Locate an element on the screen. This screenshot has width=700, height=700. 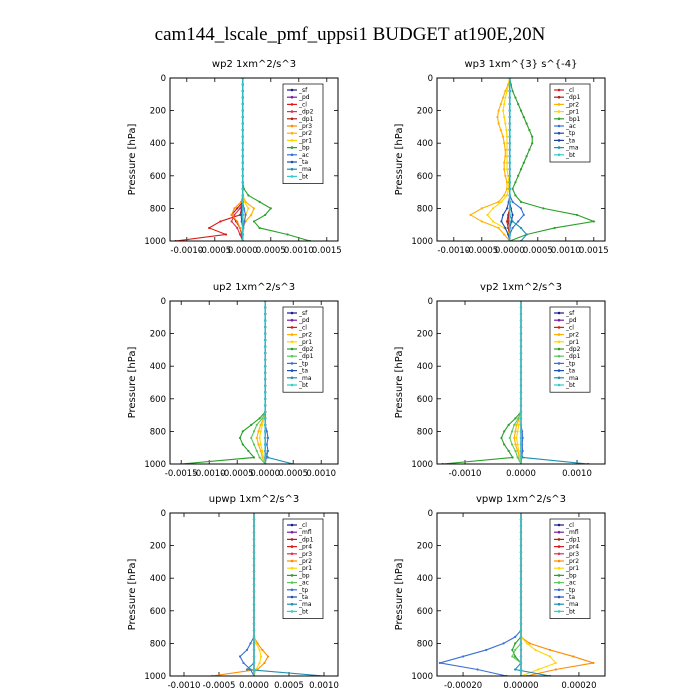
x-tick-label: -0.0015 is located at coordinates (181, 474).